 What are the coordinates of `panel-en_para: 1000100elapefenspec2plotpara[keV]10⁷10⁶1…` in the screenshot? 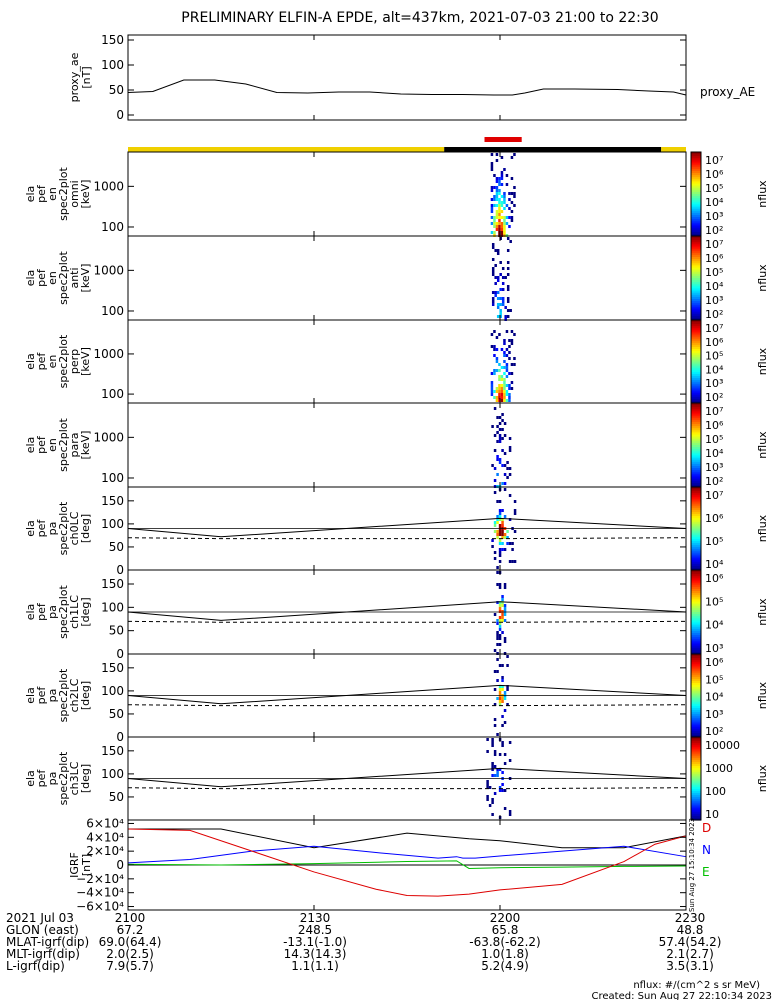 It's located at (396, 445).